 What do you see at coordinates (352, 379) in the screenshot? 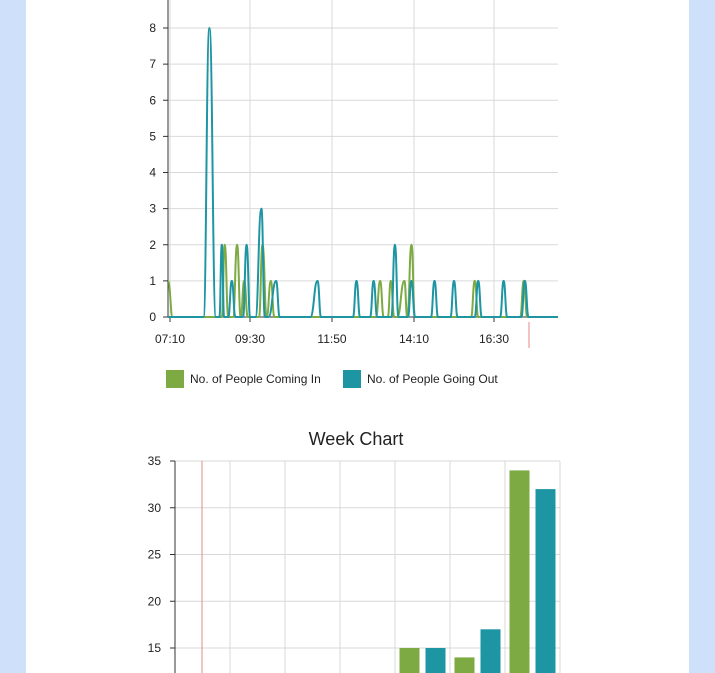
I see `legend-swatch-going-out` at bounding box center [352, 379].